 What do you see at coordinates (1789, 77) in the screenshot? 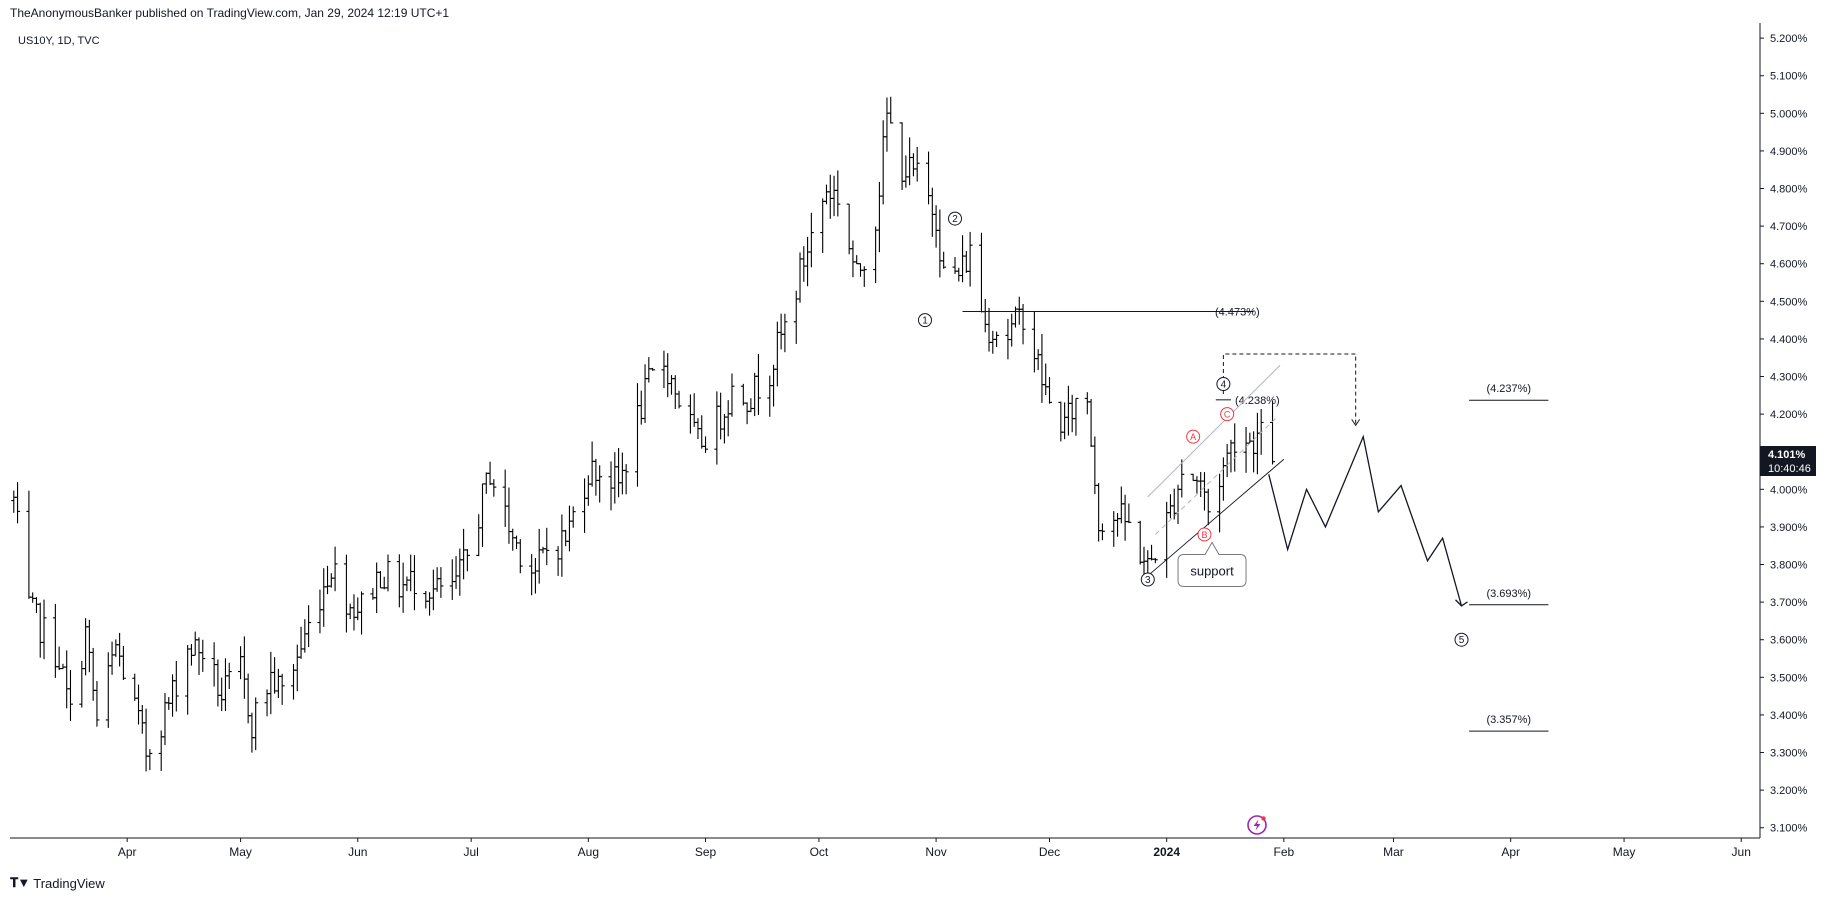
I see `y-tick-label: 5.100%` at bounding box center [1789, 77].